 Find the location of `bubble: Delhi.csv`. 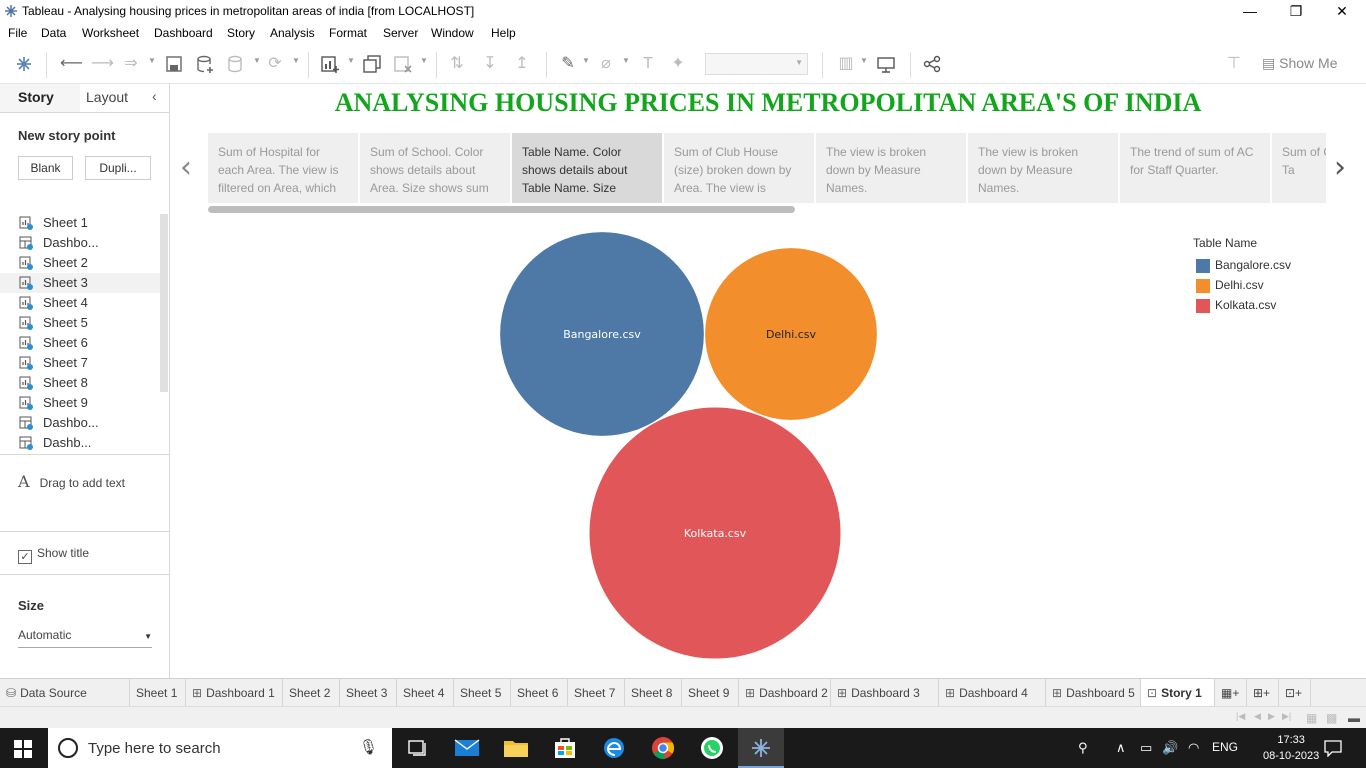

bubble: Delhi.csv is located at coordinates (791, 334).